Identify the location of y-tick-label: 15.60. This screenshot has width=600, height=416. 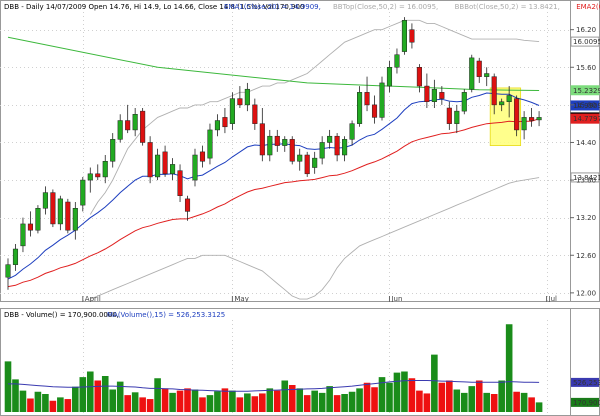
(586, 68).